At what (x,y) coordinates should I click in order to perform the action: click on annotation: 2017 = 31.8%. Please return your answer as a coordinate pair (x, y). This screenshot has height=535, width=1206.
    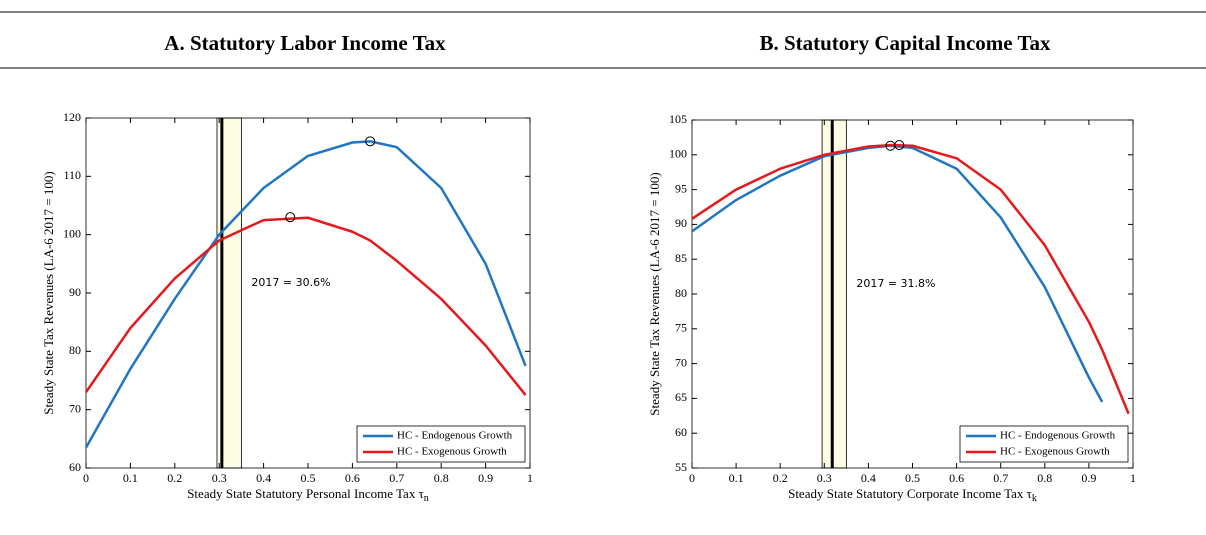
    Looking at the image, I should click on (895, 283).